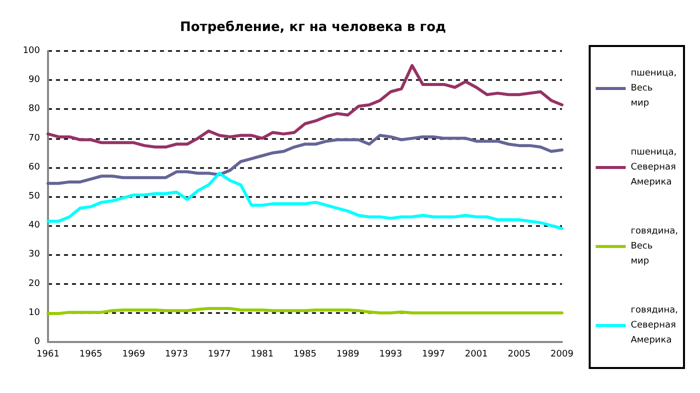  I want to click on legend-label: пшеница, Северная Америка, so click(653, 168).